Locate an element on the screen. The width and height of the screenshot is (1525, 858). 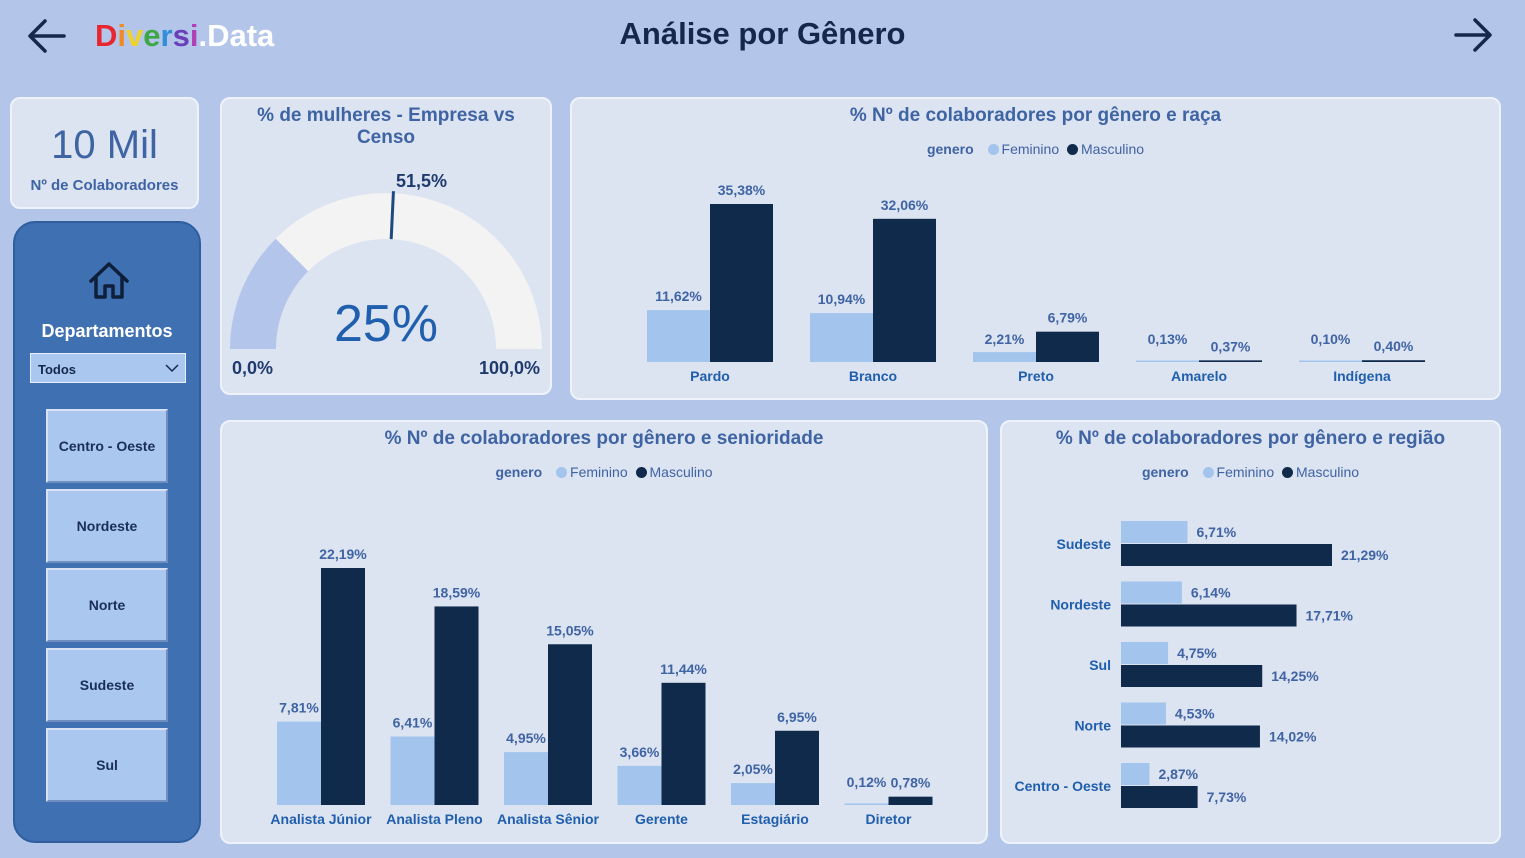
region-button-nordeste: Nordeste is located at coordinates (107, 526).